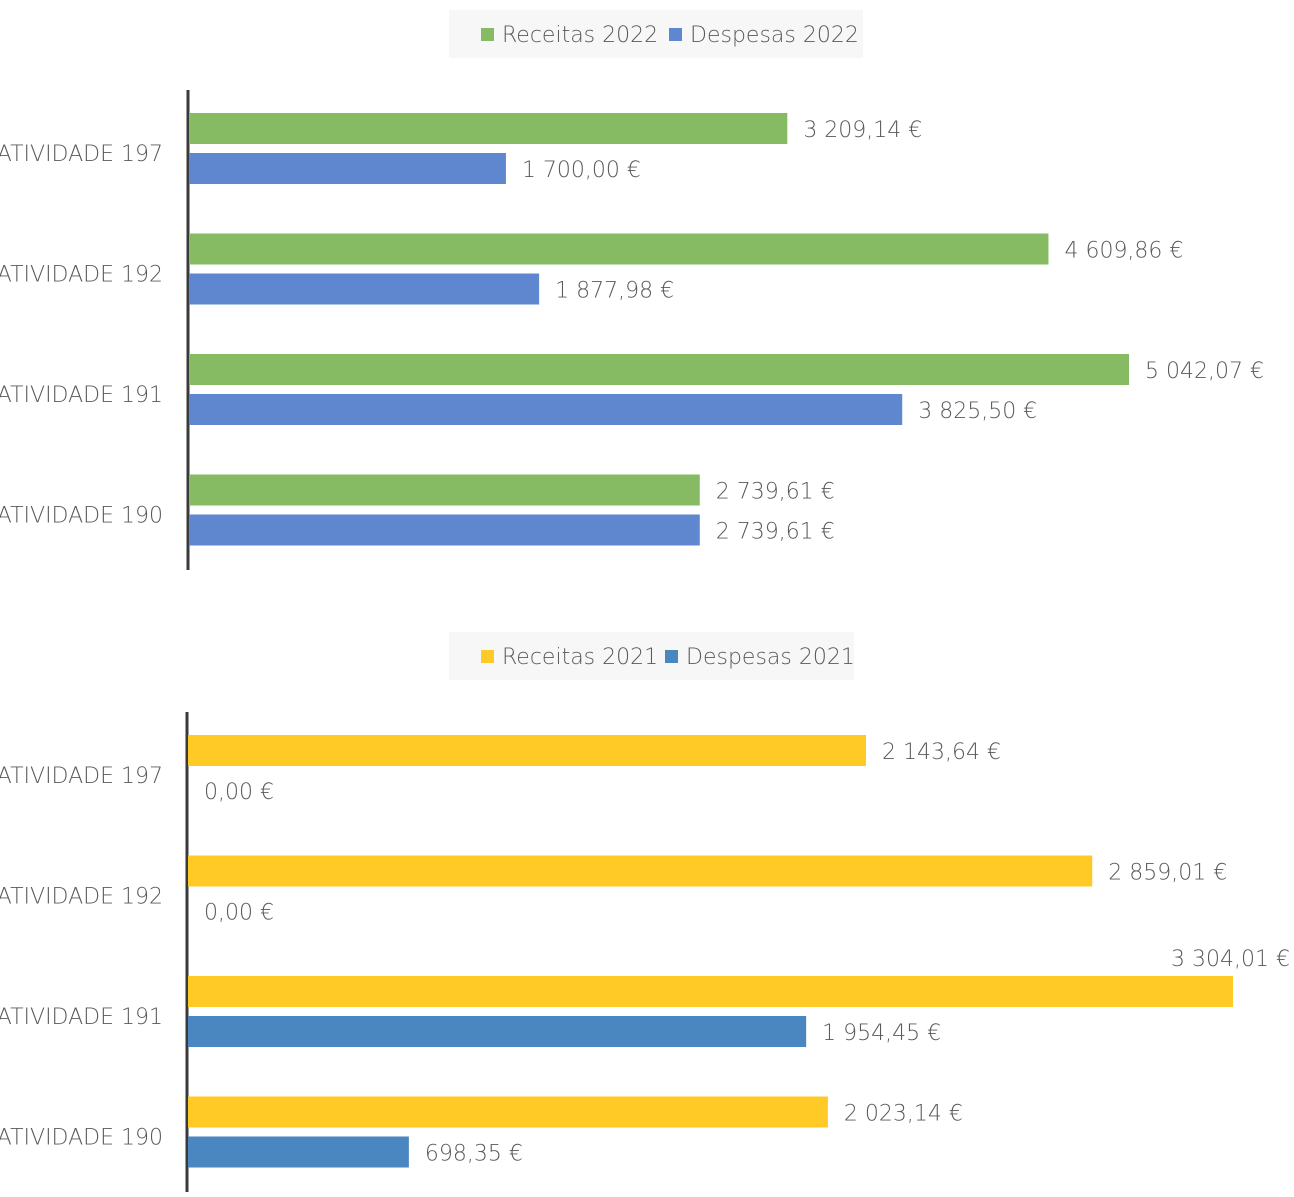 The image size is (1294, 1197). What do you see at coordinates (1230, 959) in the screenshot?
I see `data-label-0-2: 3 304,01 €` at bounding box center [1230, 959].